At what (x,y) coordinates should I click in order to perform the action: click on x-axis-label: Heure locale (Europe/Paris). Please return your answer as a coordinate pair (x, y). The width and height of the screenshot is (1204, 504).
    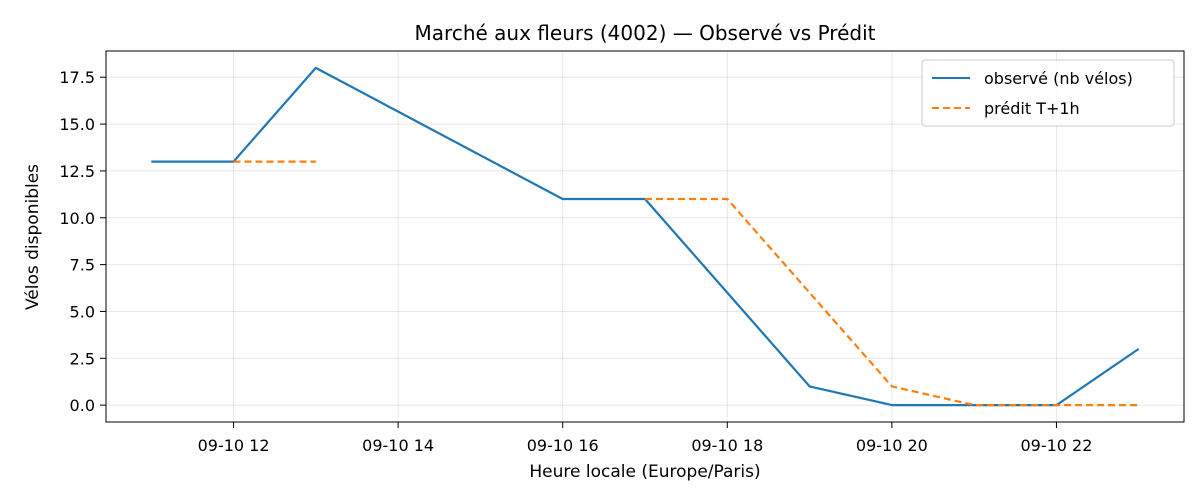
    Looking at the image, I should click on (644, 472).